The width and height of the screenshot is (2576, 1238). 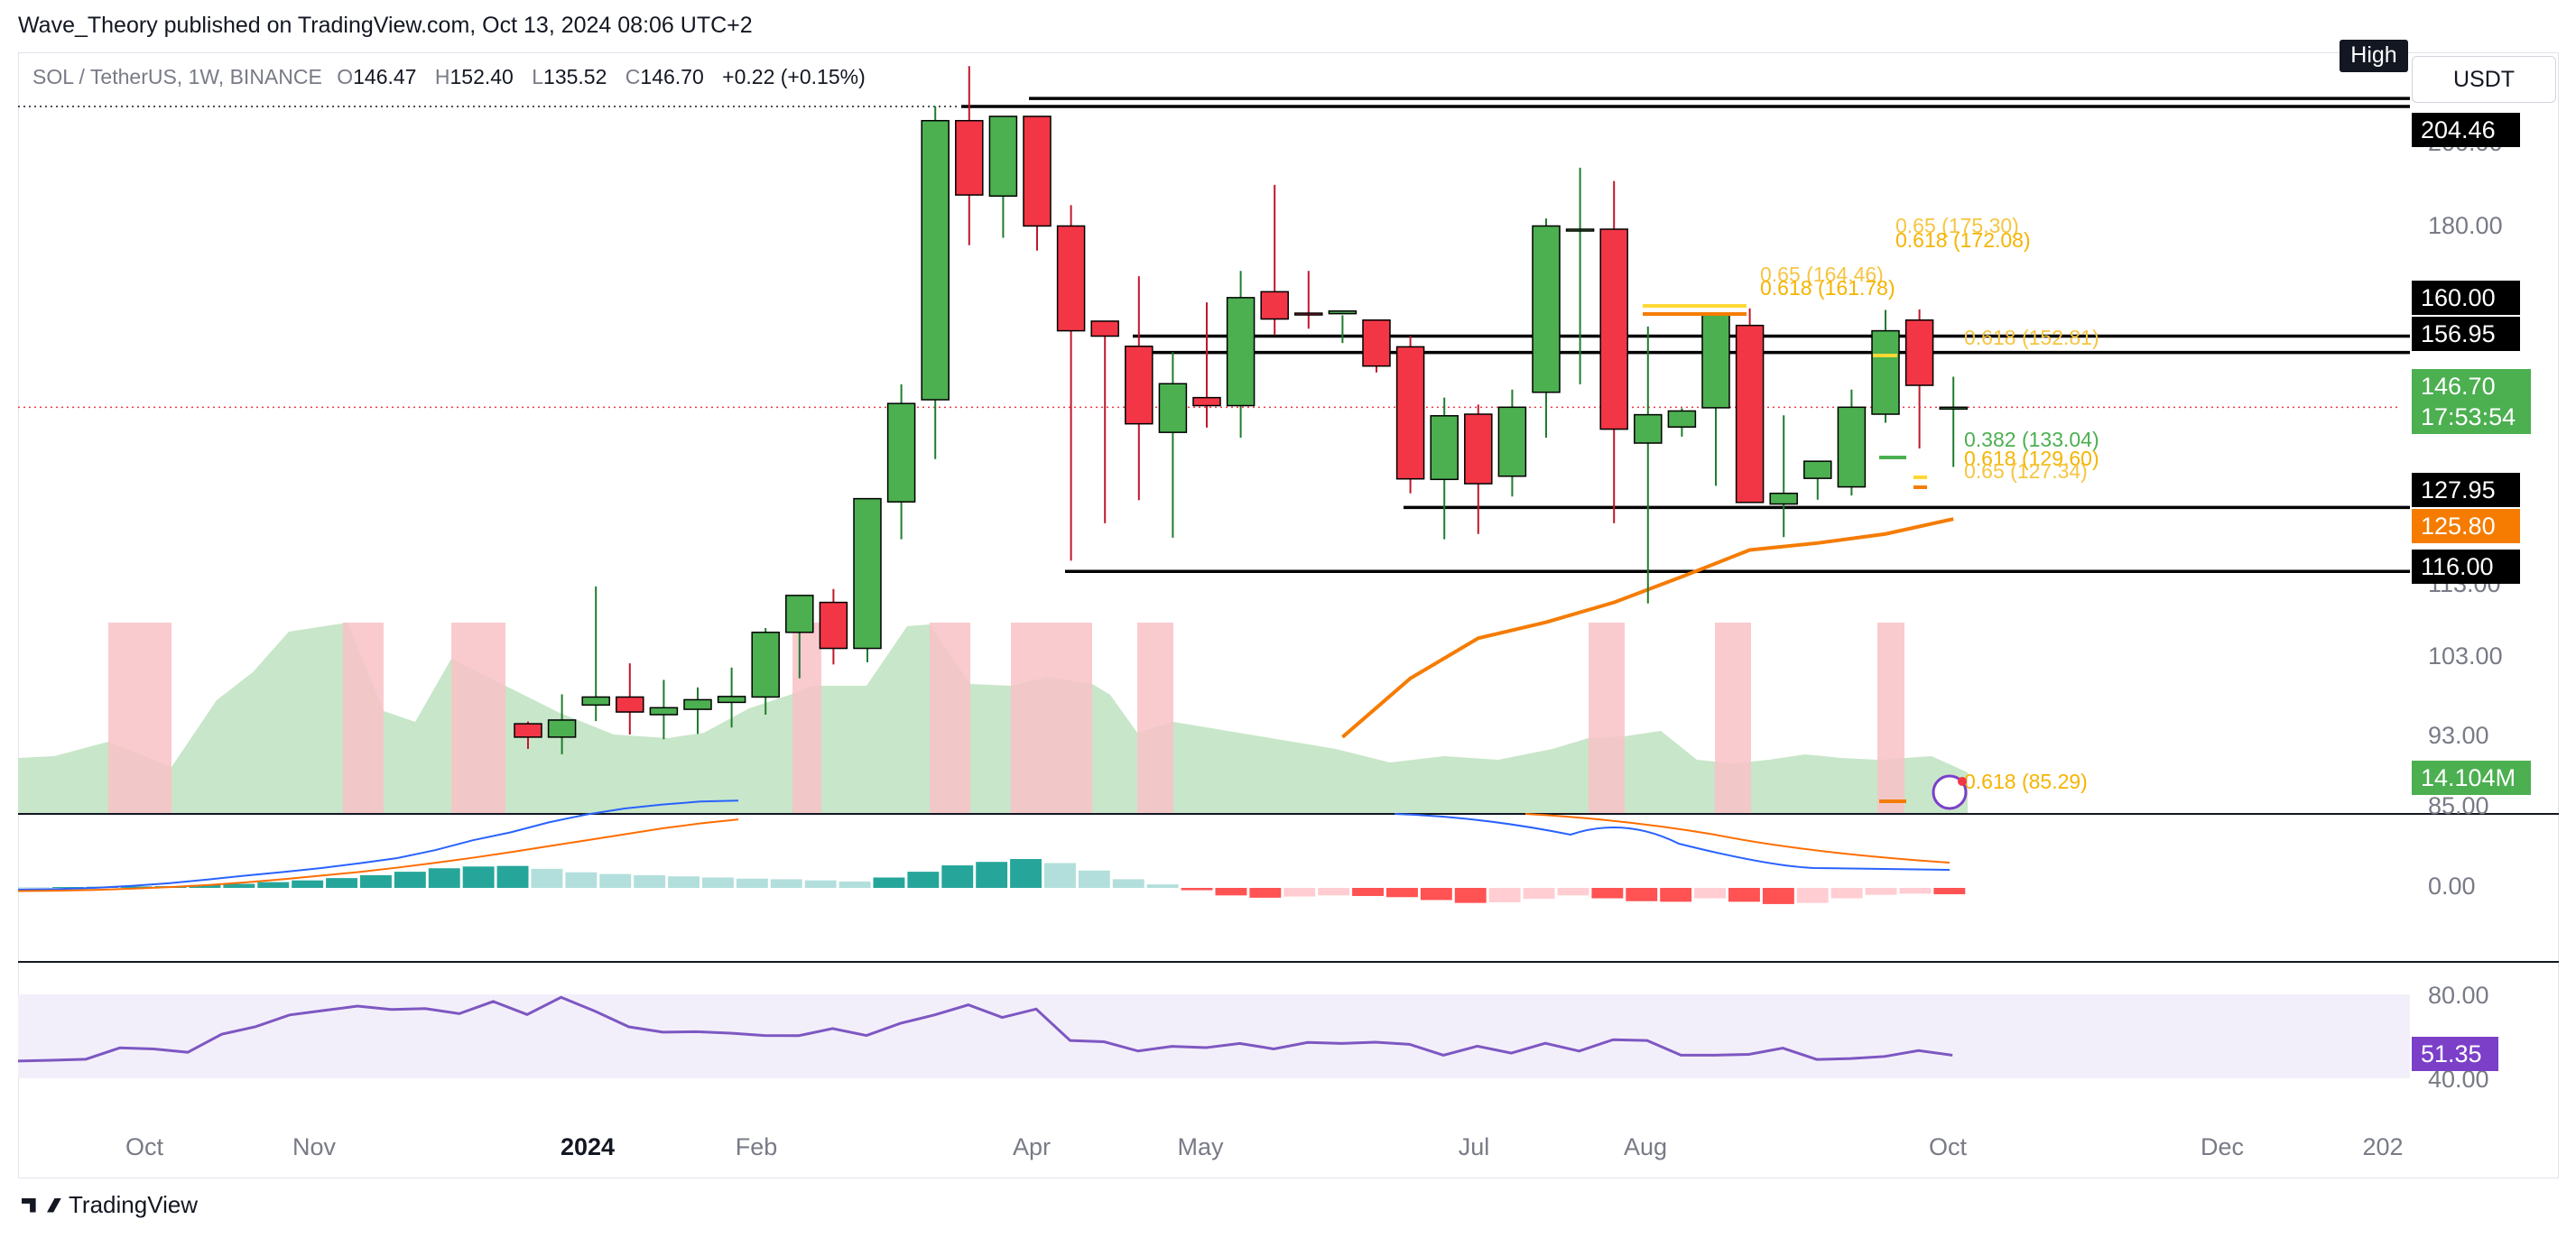 What do you see at coordinates (2466, 298) in the screenshot?
I see `level-tag-160: 160.00` at bounding box center [2466, 298].